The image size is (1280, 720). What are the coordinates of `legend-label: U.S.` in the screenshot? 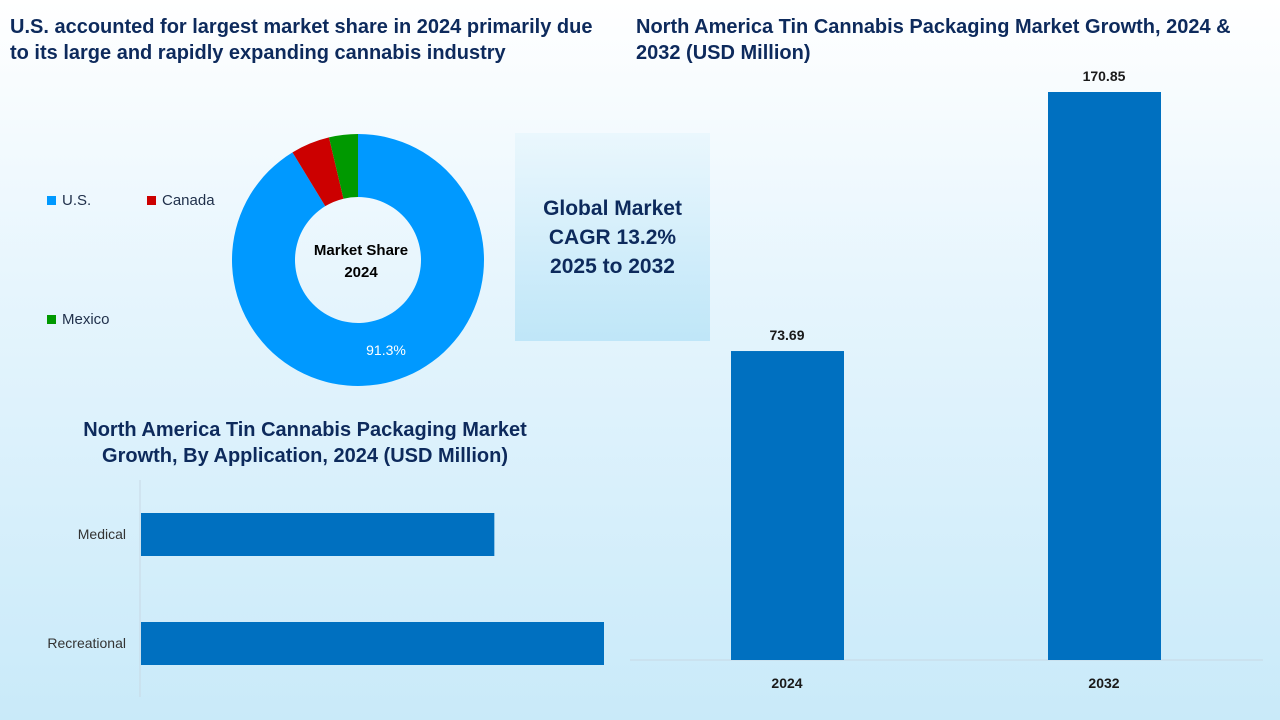 It's located at (77, 200).